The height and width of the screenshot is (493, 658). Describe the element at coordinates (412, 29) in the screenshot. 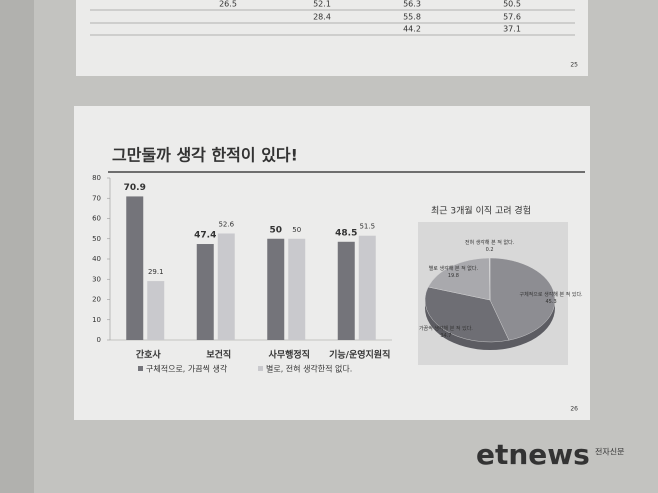

I see `table-cell: 44.2` at that location.